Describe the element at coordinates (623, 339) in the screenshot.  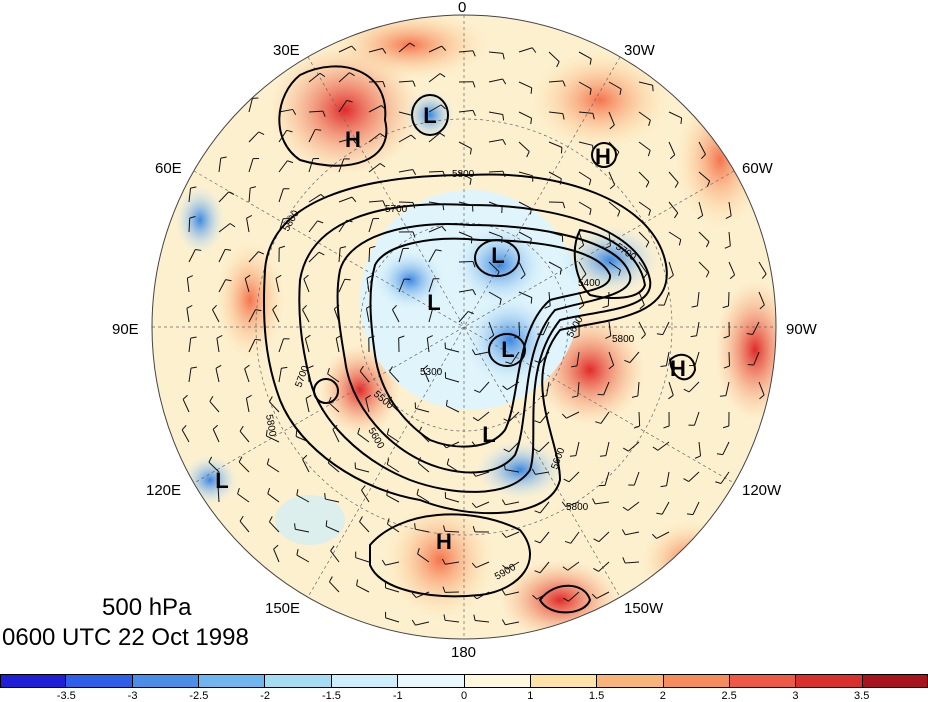
I see `contour-label: 5800` at that location.